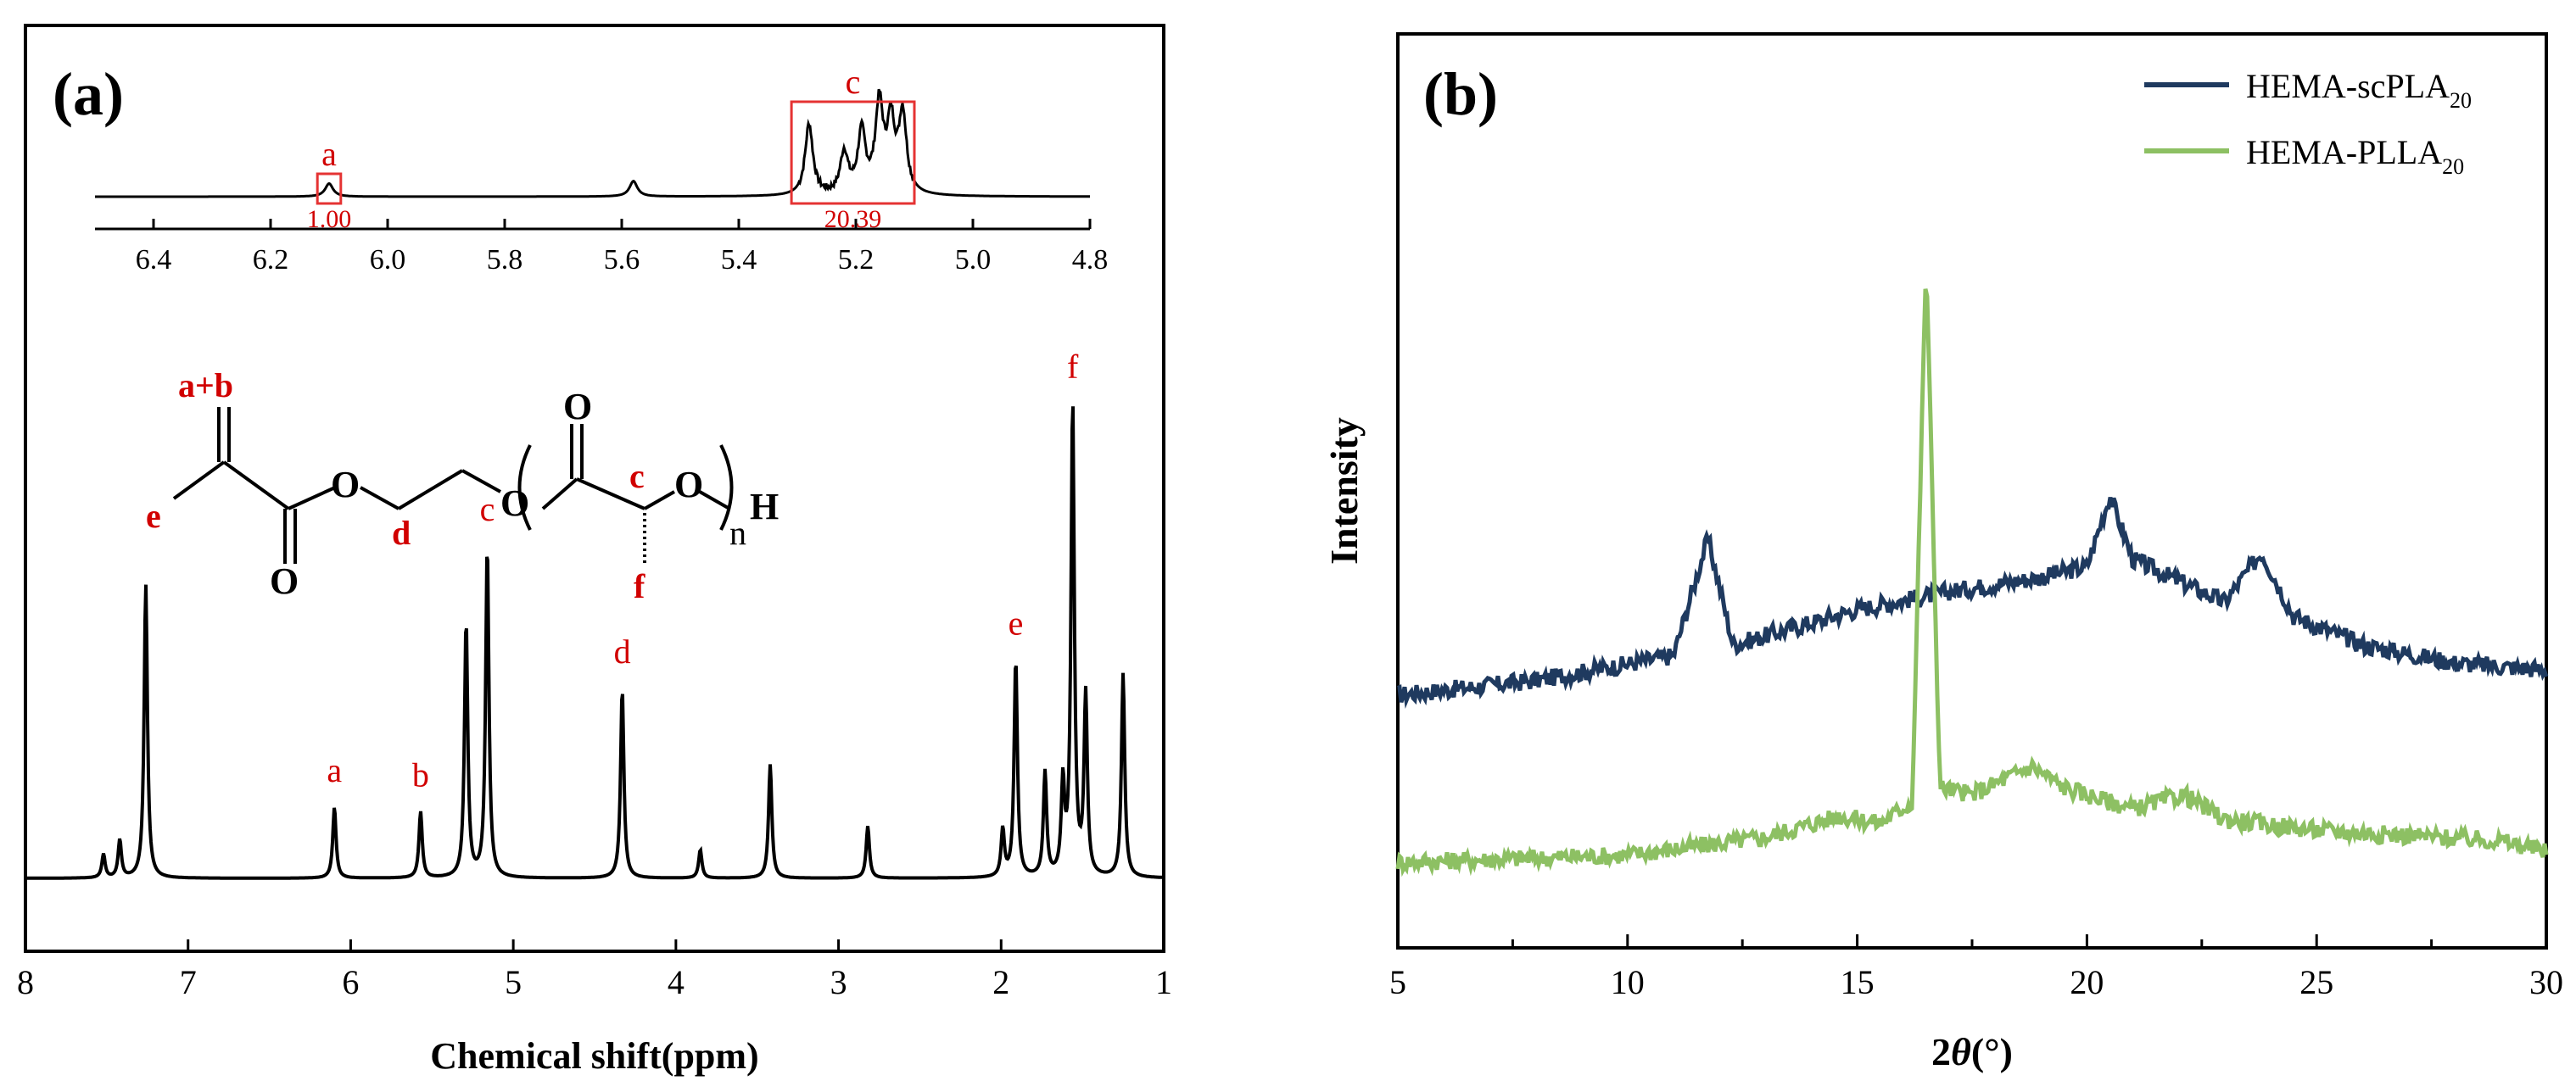  I want to click on nmr-x-ticks: 8 7 6 5 4 3 2 1, so click(594, 970).